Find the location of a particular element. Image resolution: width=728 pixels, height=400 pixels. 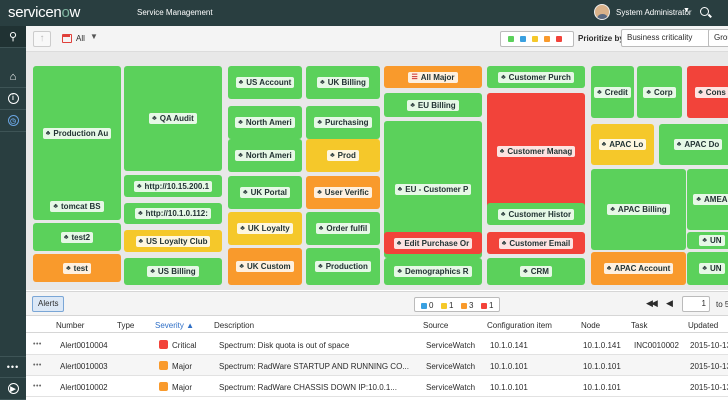

home-icon: ⌂ is located at coordinates (13, 77).